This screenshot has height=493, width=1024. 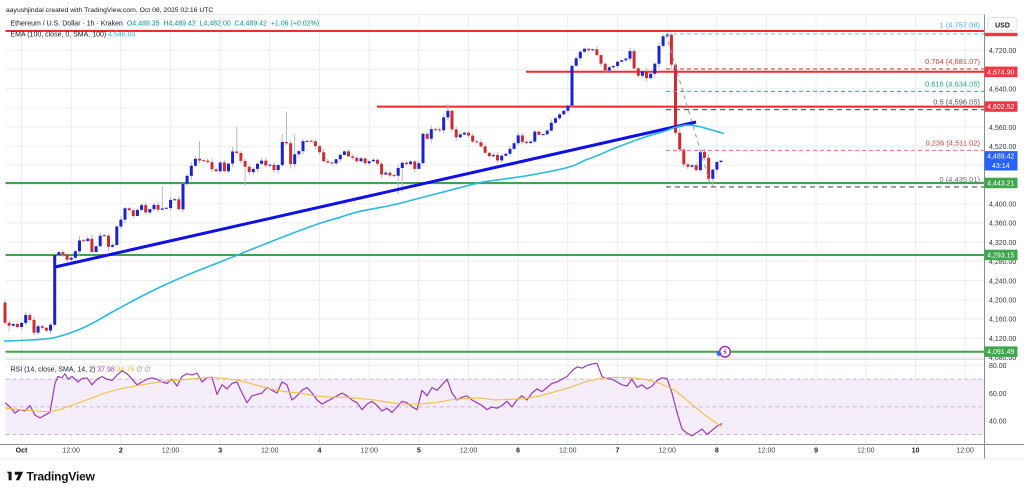 I want to click on svg-text: 4,293.15, so click(x=1000, y=256).